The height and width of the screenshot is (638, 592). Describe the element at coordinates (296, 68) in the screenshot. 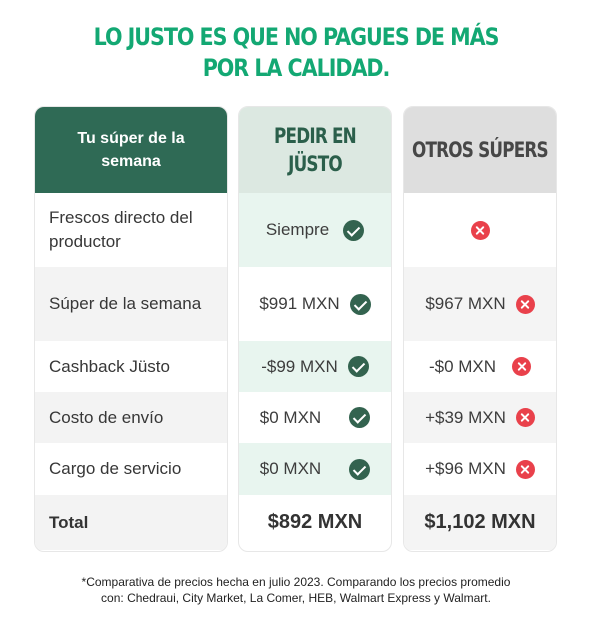

I see `headline-line-2: POR LA CALIDAD.` at that location.